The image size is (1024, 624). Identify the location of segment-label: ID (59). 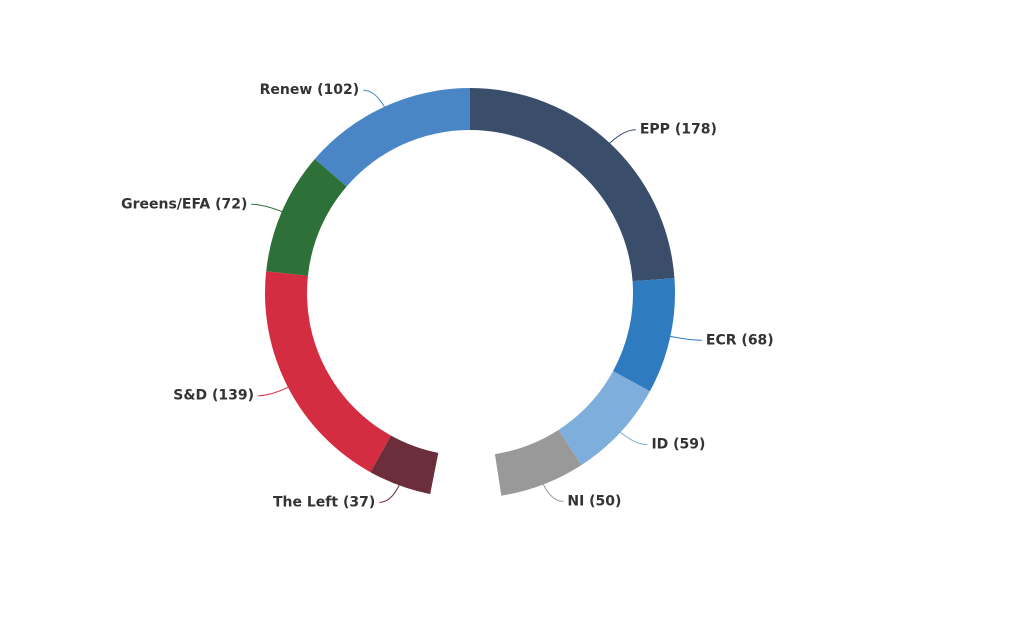
(678, 445).